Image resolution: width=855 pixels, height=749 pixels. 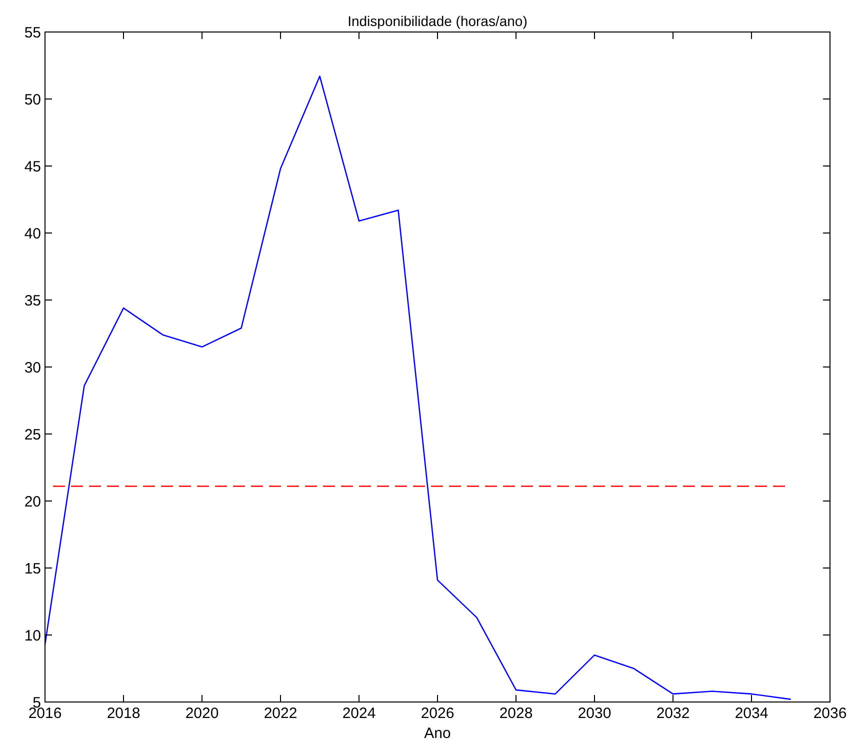 What do you see at coordinates (516, 713) in the screenshot?
I see `x-tick-label: 2028` at bounding box center [516, 713].